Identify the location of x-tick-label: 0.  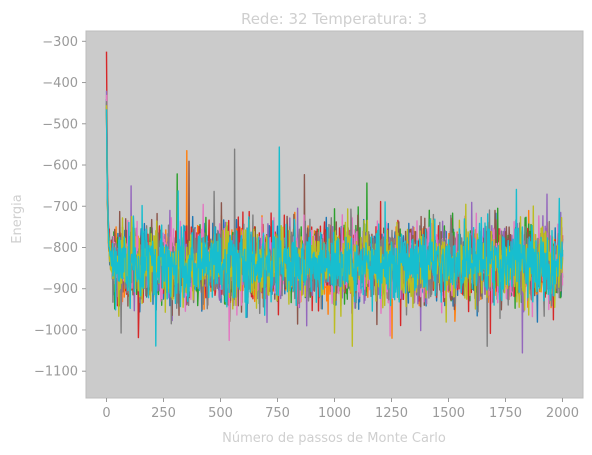
(106, 413).